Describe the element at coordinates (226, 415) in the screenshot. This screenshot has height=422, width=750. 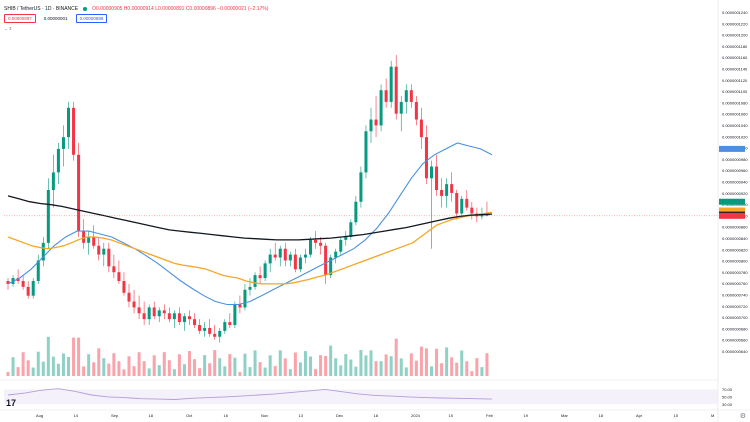
I see `x-axis-label: 16` at that location.